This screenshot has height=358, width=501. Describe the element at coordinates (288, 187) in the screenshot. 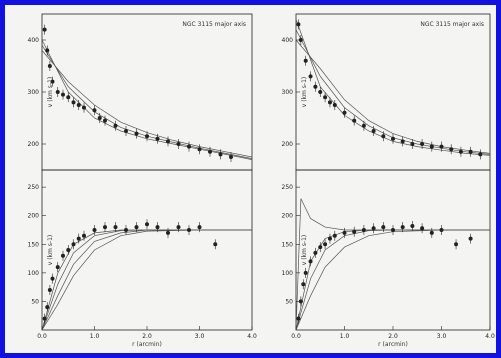

I see `y-tick-label: 250` at that location.